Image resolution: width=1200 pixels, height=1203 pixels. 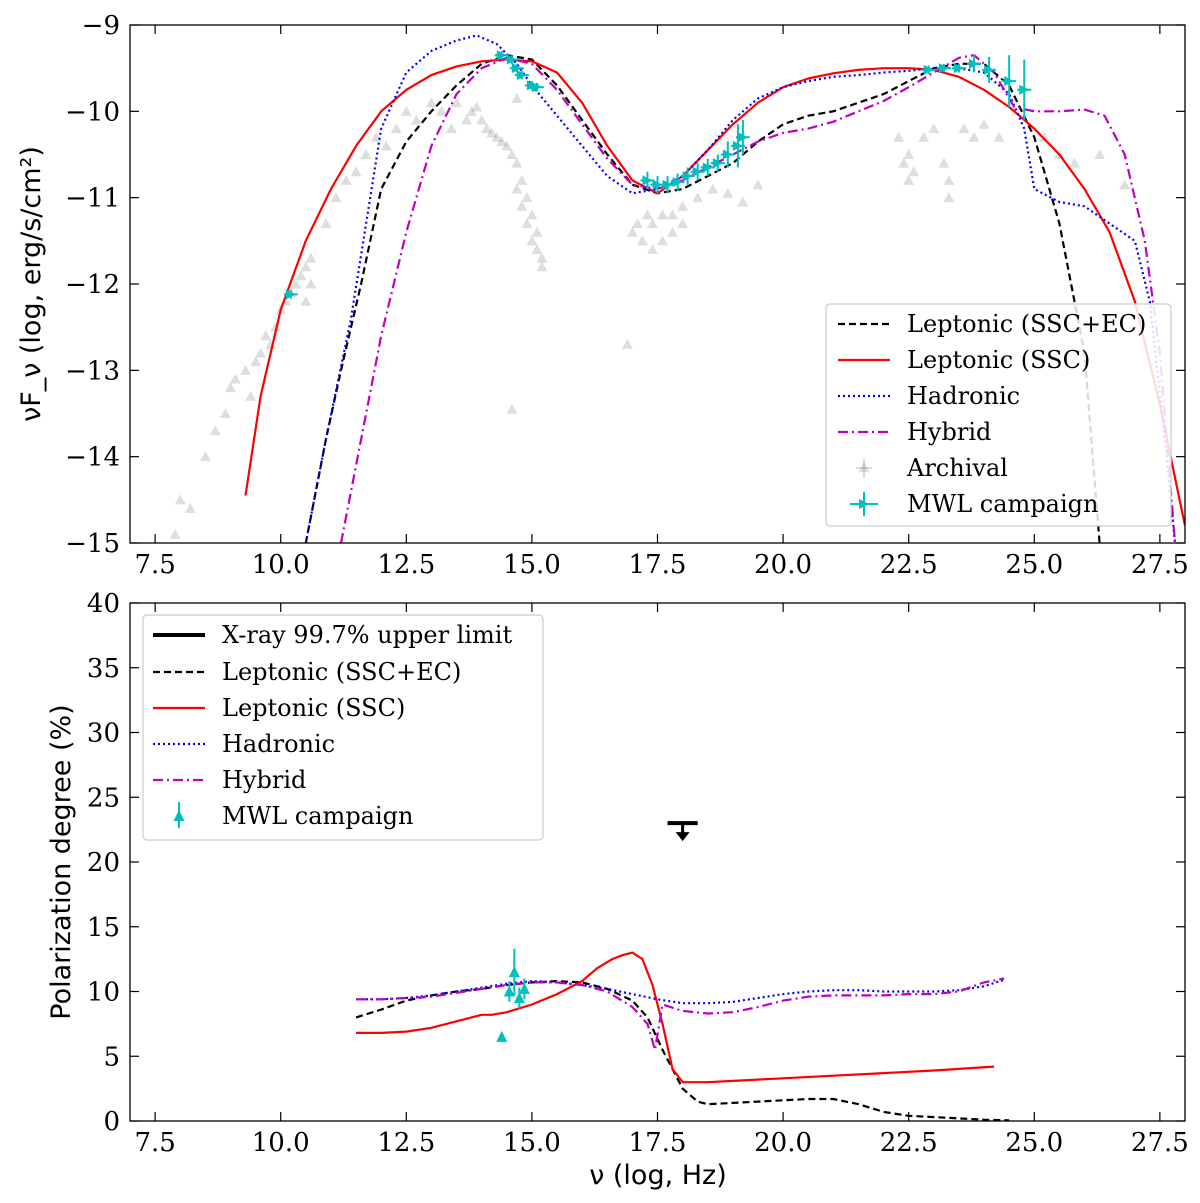 I want to click on sed-y-tick-label: −14, so click(x=92, y=458).